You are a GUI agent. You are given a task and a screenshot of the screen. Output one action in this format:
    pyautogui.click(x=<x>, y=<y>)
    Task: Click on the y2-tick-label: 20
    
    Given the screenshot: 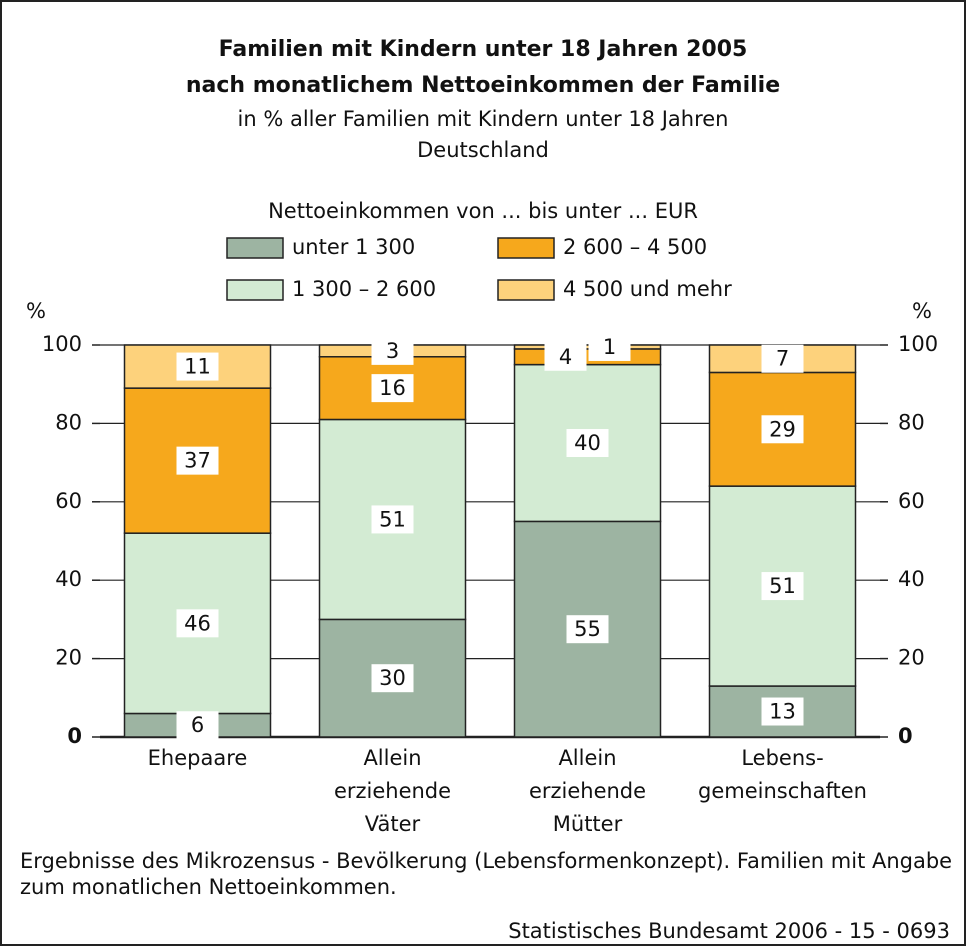 What is the action you would take?
    pyautogui.click(x=911, y=658)
    